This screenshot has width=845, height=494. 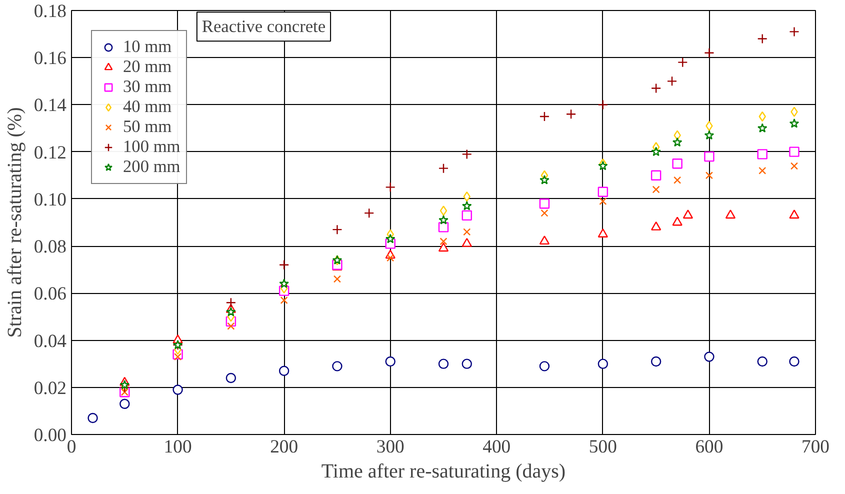 I want to click on y-tick-label: 0.04, so click(x=51, y=341).